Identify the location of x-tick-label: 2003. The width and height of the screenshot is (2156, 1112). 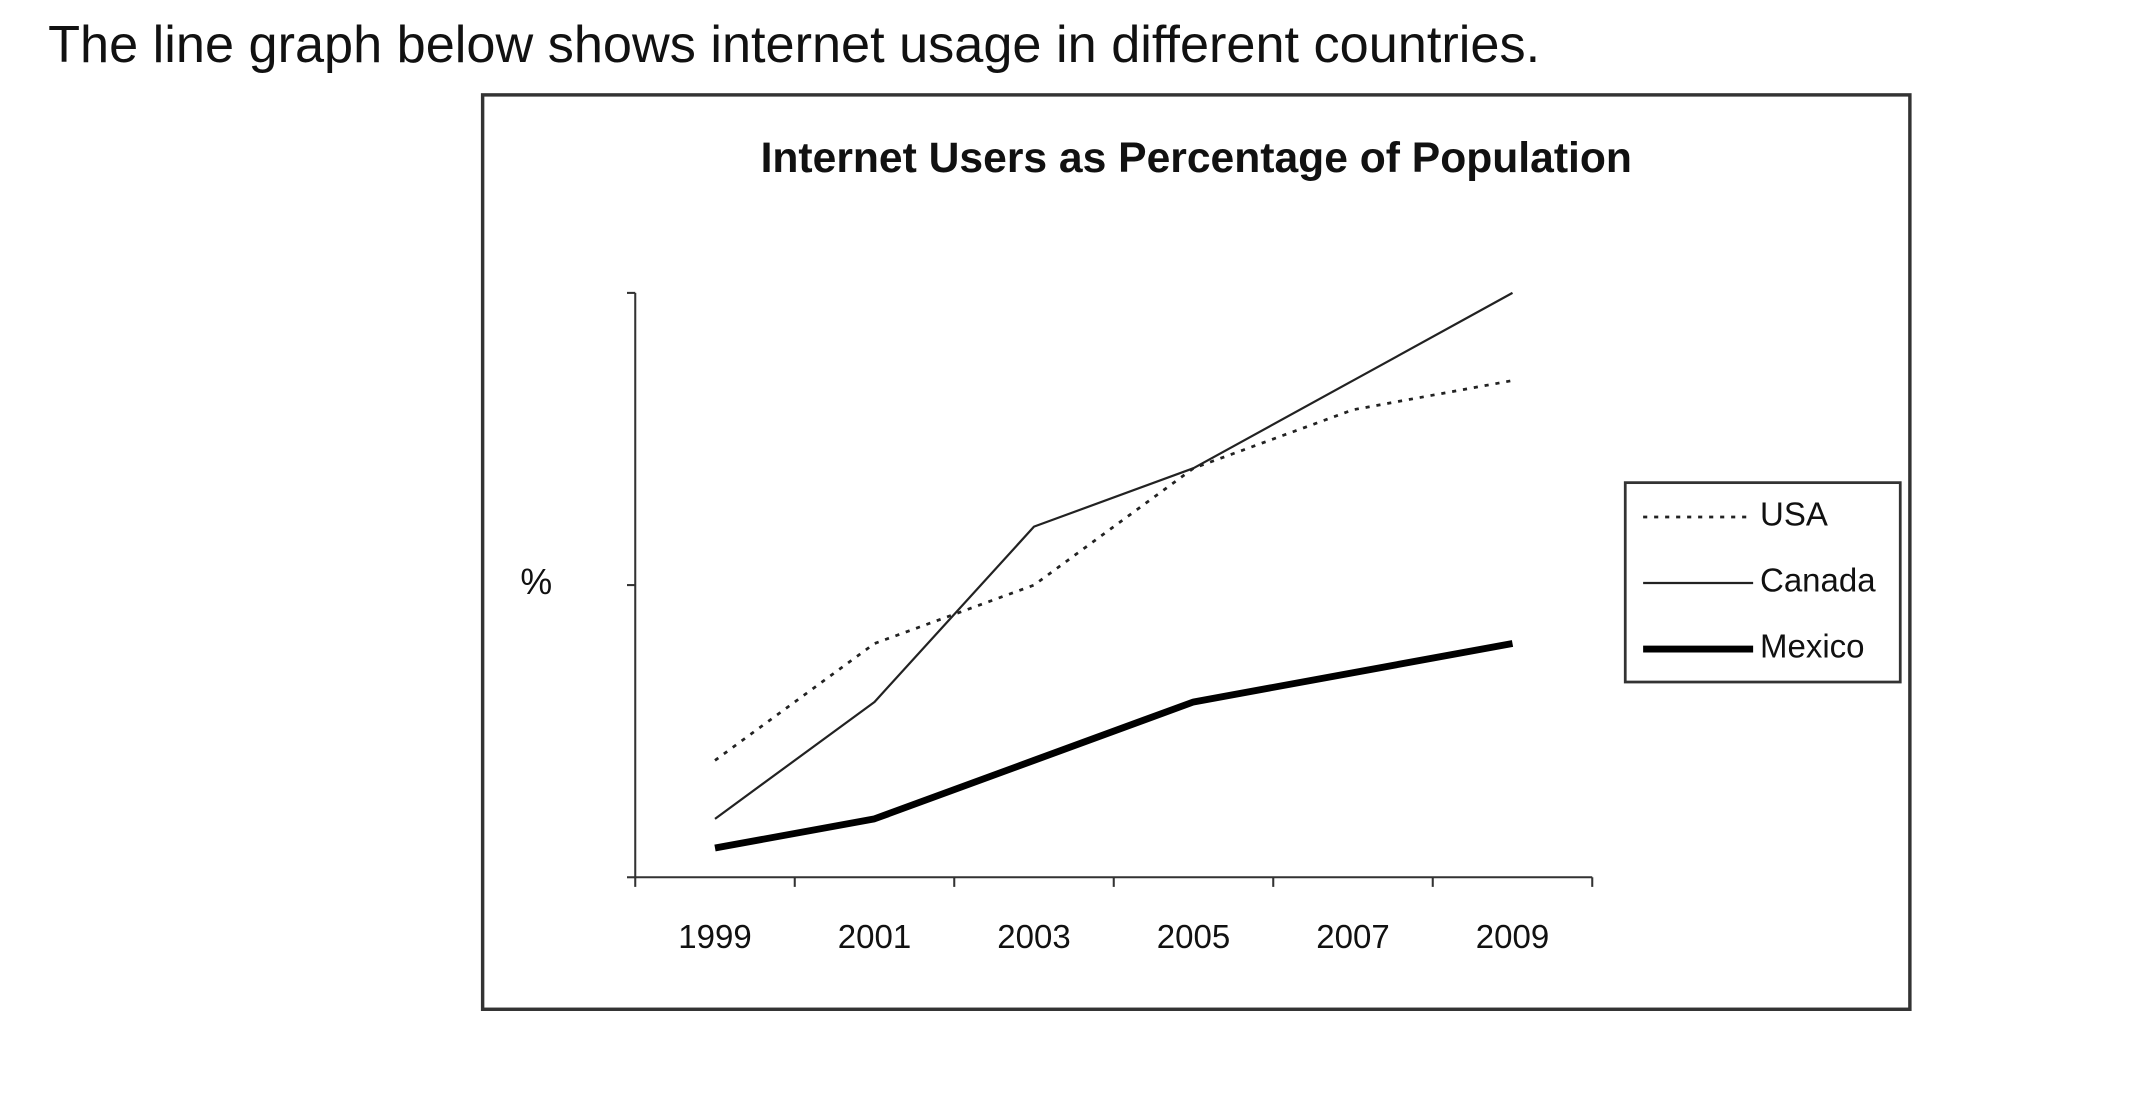
(1033, 936).